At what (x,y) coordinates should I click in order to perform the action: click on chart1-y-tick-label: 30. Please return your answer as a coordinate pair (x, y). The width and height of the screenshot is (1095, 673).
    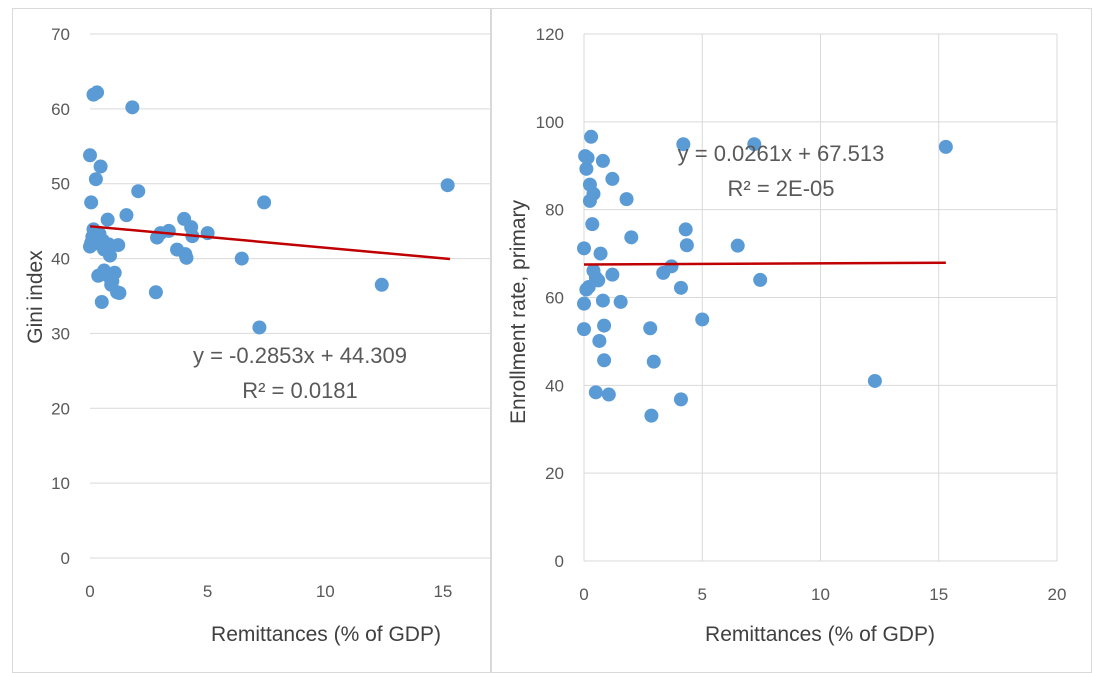
    Looking at the image, I should click on (60, 333).